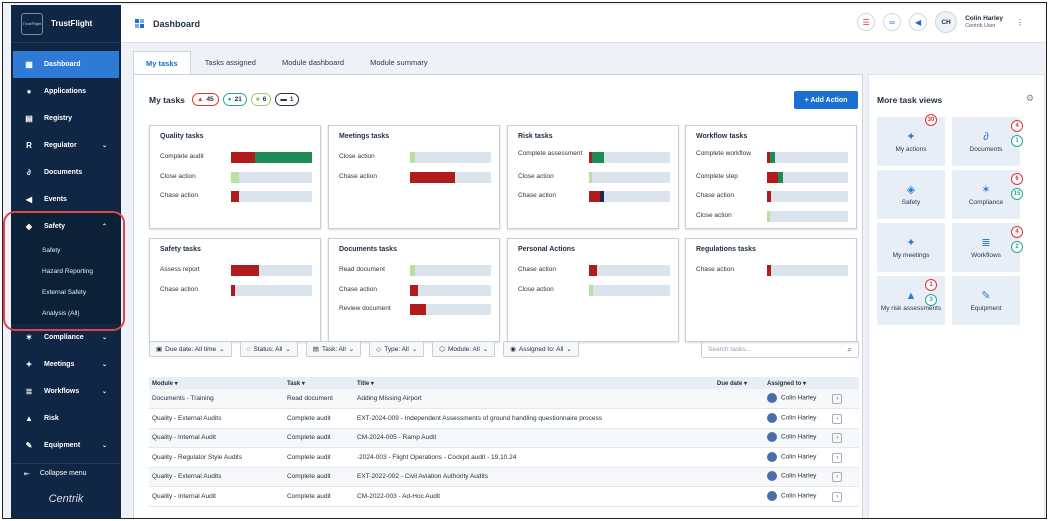  I want to click on filter-due-date: ▣ Due date: All time ⌄, so click(190, 349).